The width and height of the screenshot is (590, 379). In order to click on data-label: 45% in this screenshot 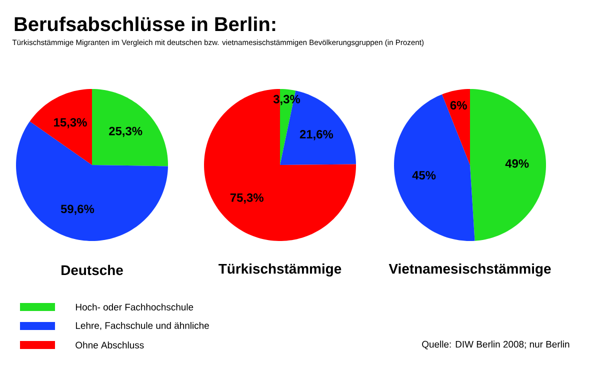, I will do `click(424, 175)`.